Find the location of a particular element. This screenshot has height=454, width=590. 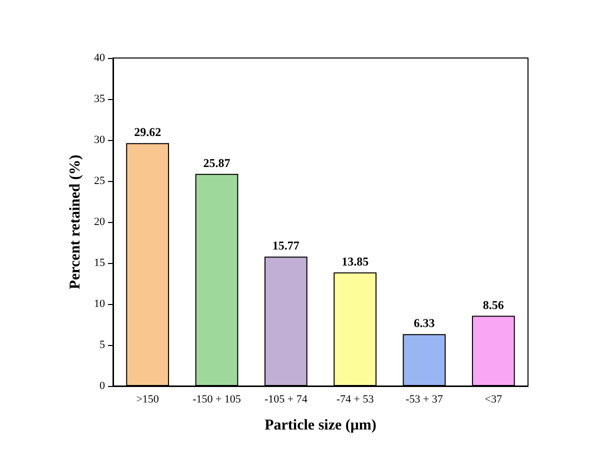

data-label: 8.56 is located at coordinates (493, 305).